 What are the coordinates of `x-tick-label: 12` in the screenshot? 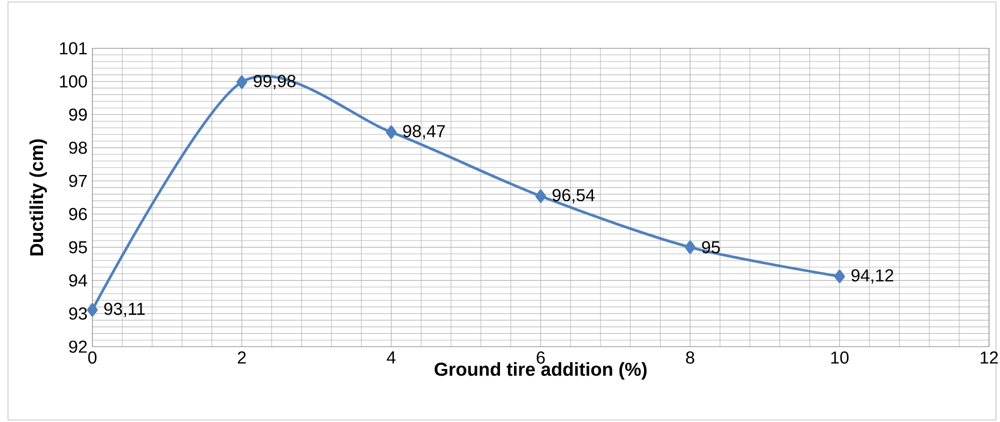 It's located at (989, 357).